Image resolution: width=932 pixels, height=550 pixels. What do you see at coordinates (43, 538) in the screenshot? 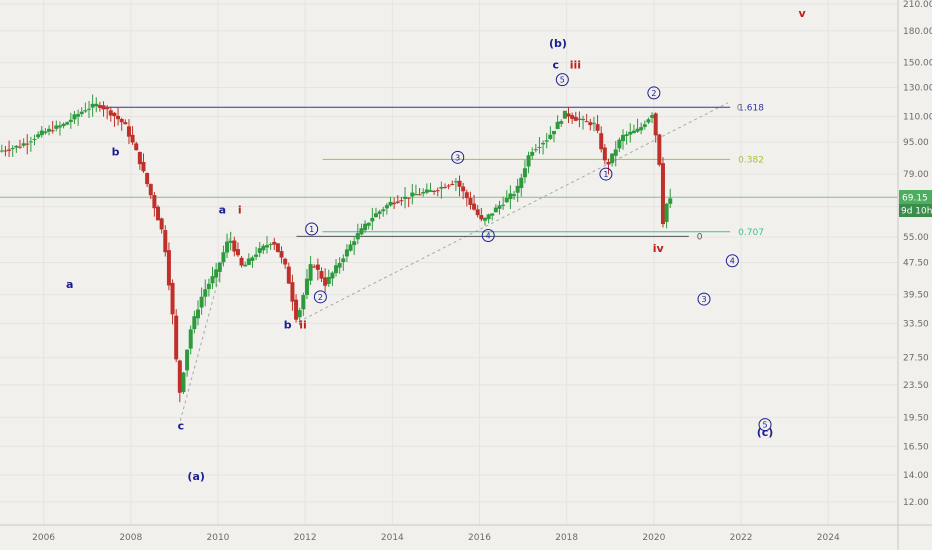
I see `x-tick-label: 2006` at bounding box center [43, 538].